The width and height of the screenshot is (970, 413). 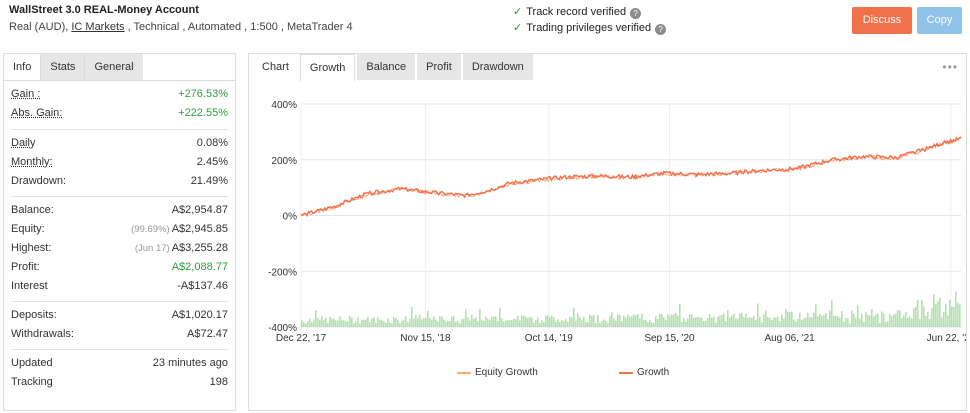 I want to click on stat-label: Deposits:, so click(x=34, y=315).